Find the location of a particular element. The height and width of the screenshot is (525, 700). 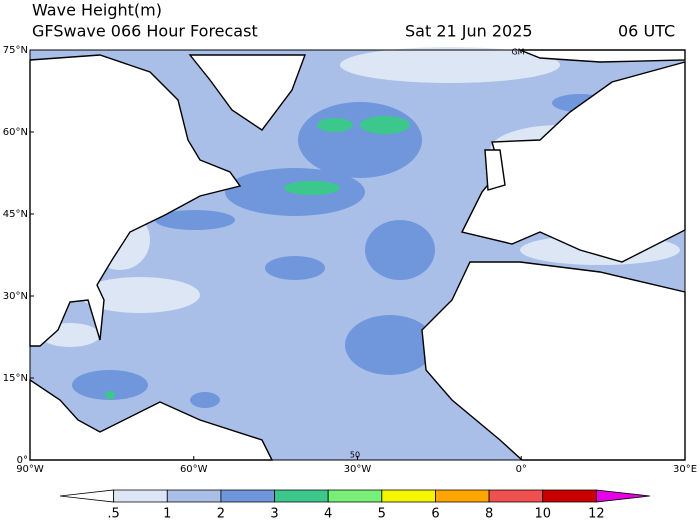

subtitle: GFSwave 066 Hour Forecast is located at coordinates (145, 31).